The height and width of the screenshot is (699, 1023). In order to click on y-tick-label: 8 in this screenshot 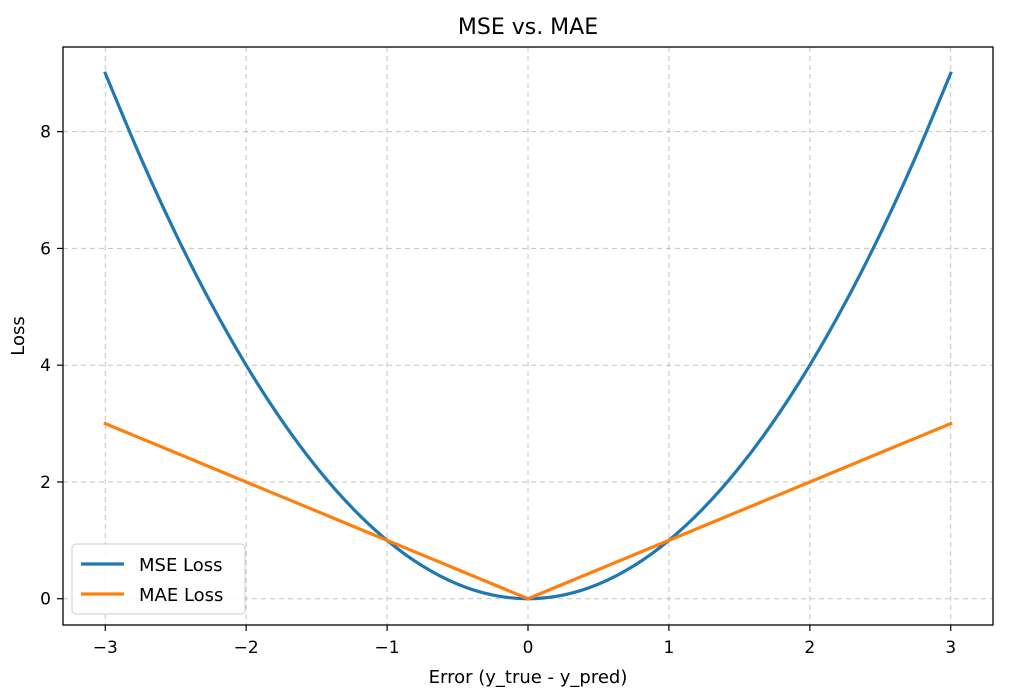, I will do `click(45, 133)`.